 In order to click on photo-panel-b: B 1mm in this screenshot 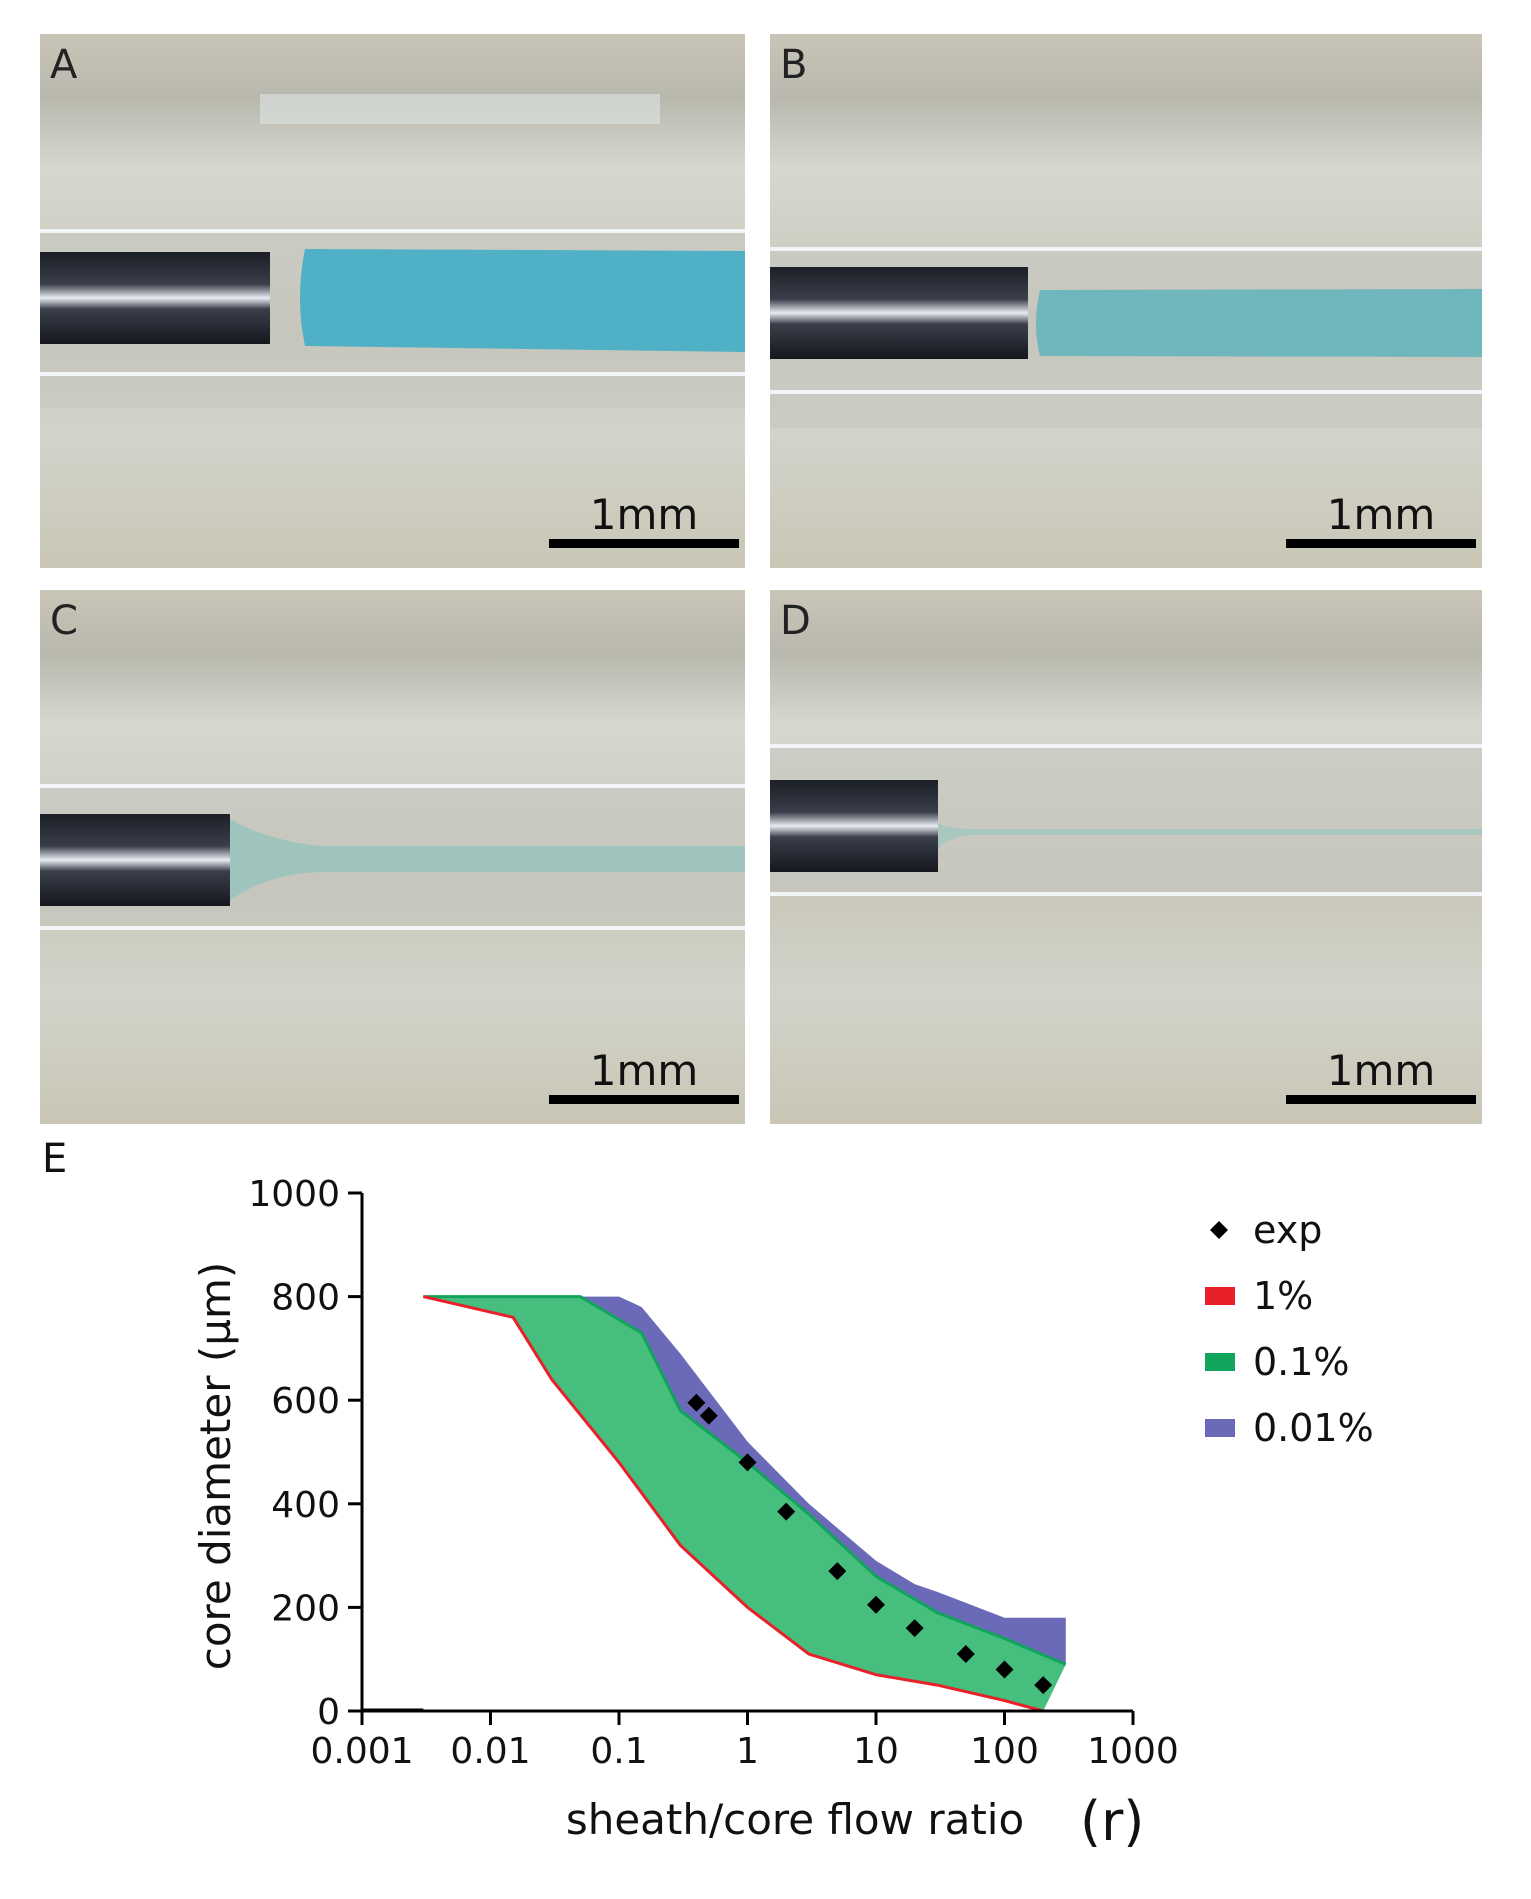, I will do `click(1126, 301)`.